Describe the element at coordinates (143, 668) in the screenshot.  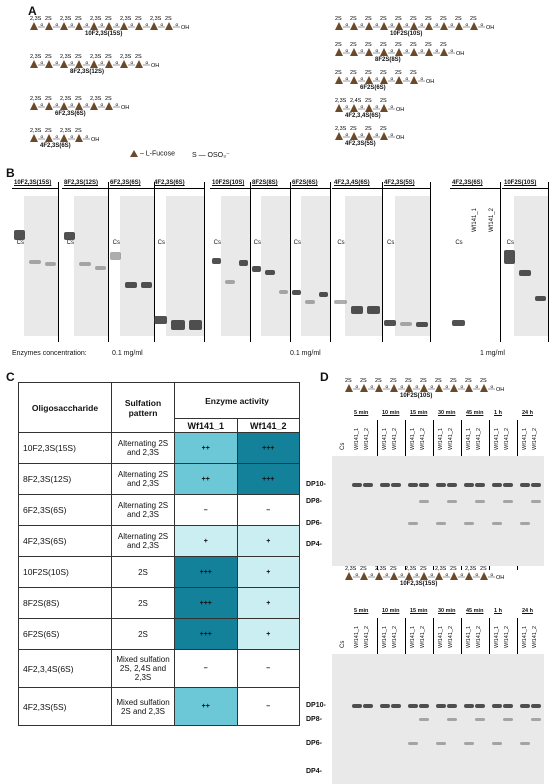
I see `cell-pattern: Mixed sulfation 2S, 2,4S and 2,3S` at that location.